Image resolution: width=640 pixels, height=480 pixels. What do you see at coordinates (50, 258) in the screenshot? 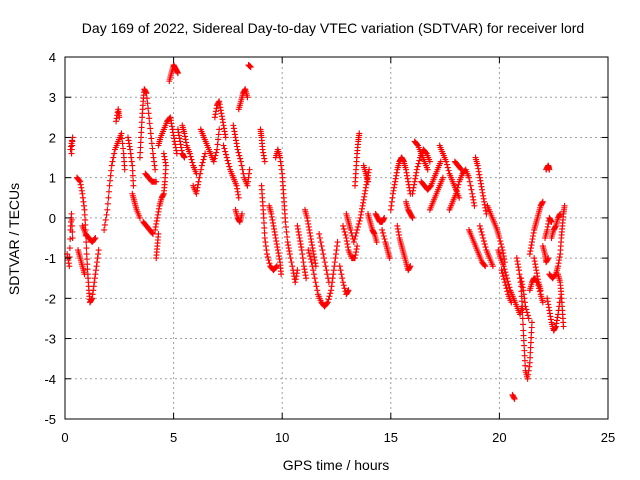
I see `y-tick-label: -1` at bounding box center [50, 258].